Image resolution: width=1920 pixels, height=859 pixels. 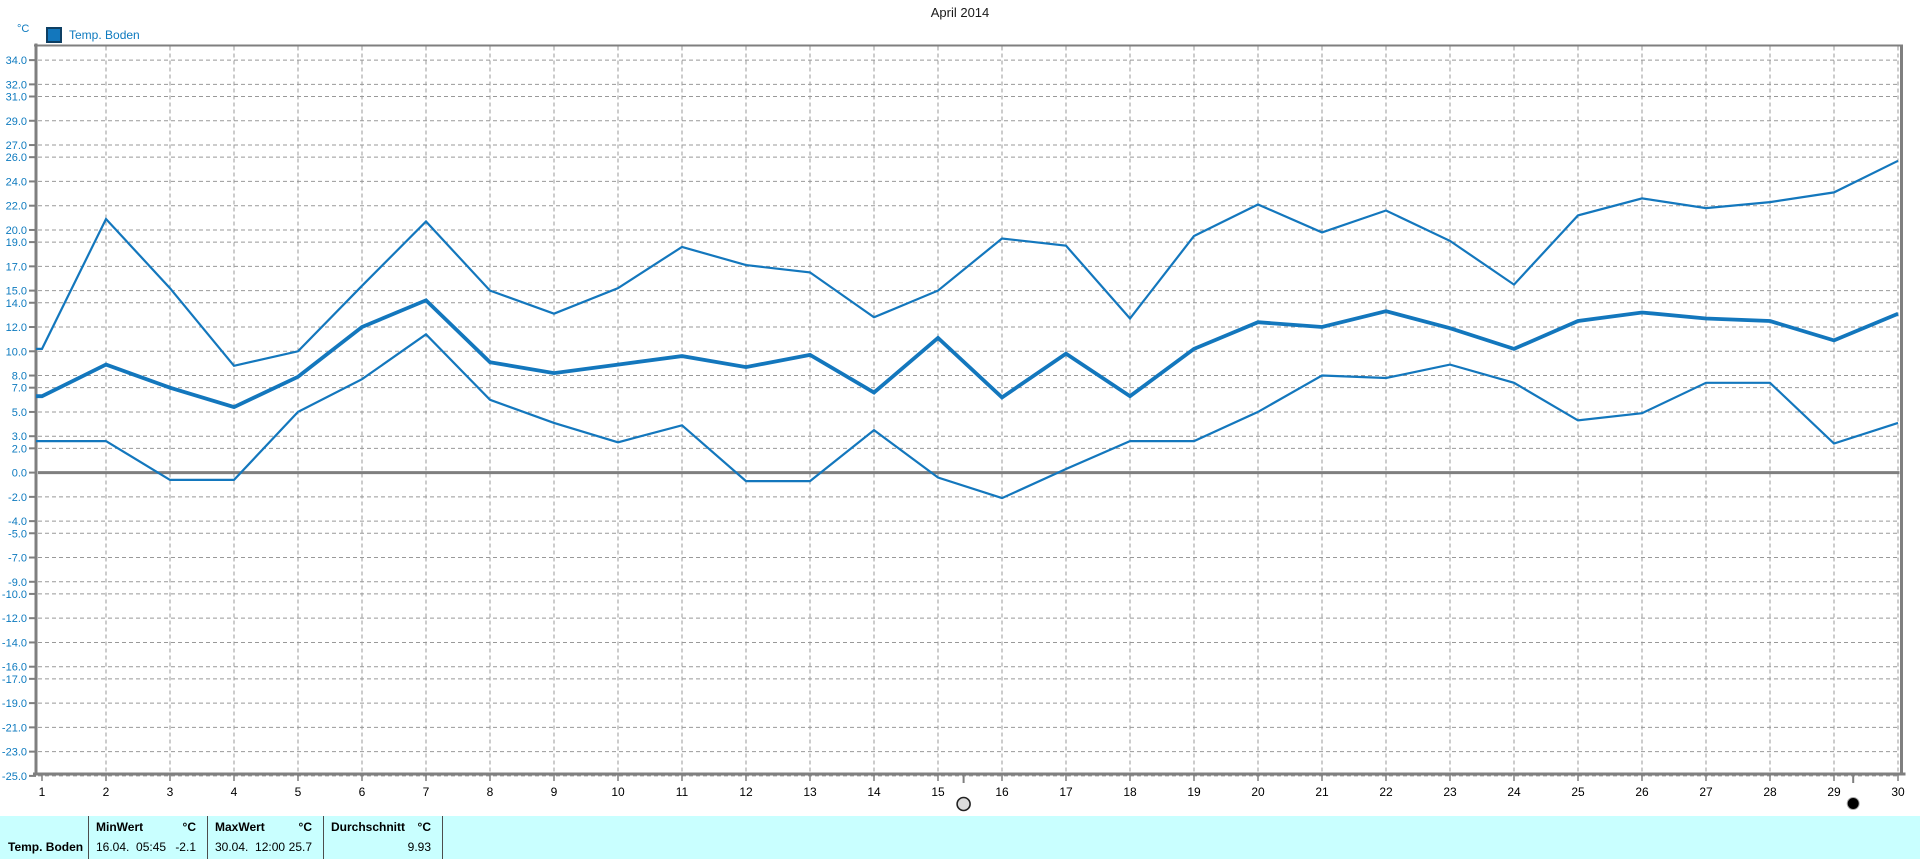 What do you see at coordinates (120, 827) in the screenshot?
I see `minwert-header: MinWert` at bounding box center [120, 827].